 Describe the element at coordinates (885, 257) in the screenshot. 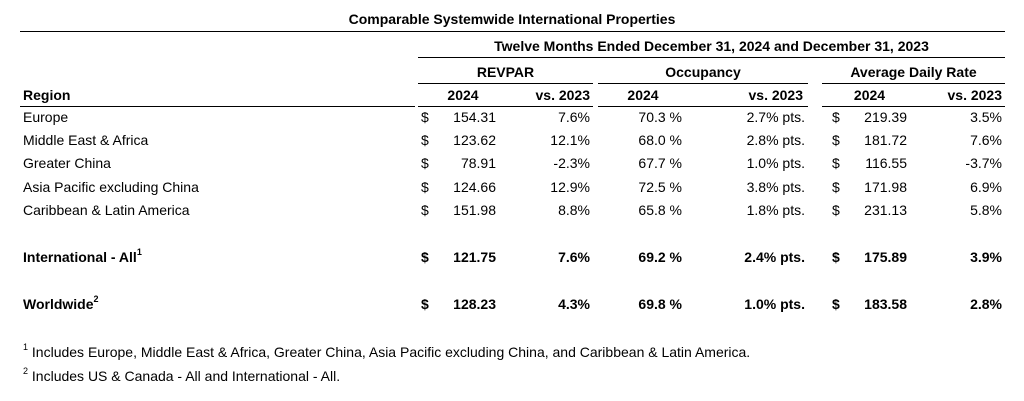

I see `adr-value: 175.89` at that location.